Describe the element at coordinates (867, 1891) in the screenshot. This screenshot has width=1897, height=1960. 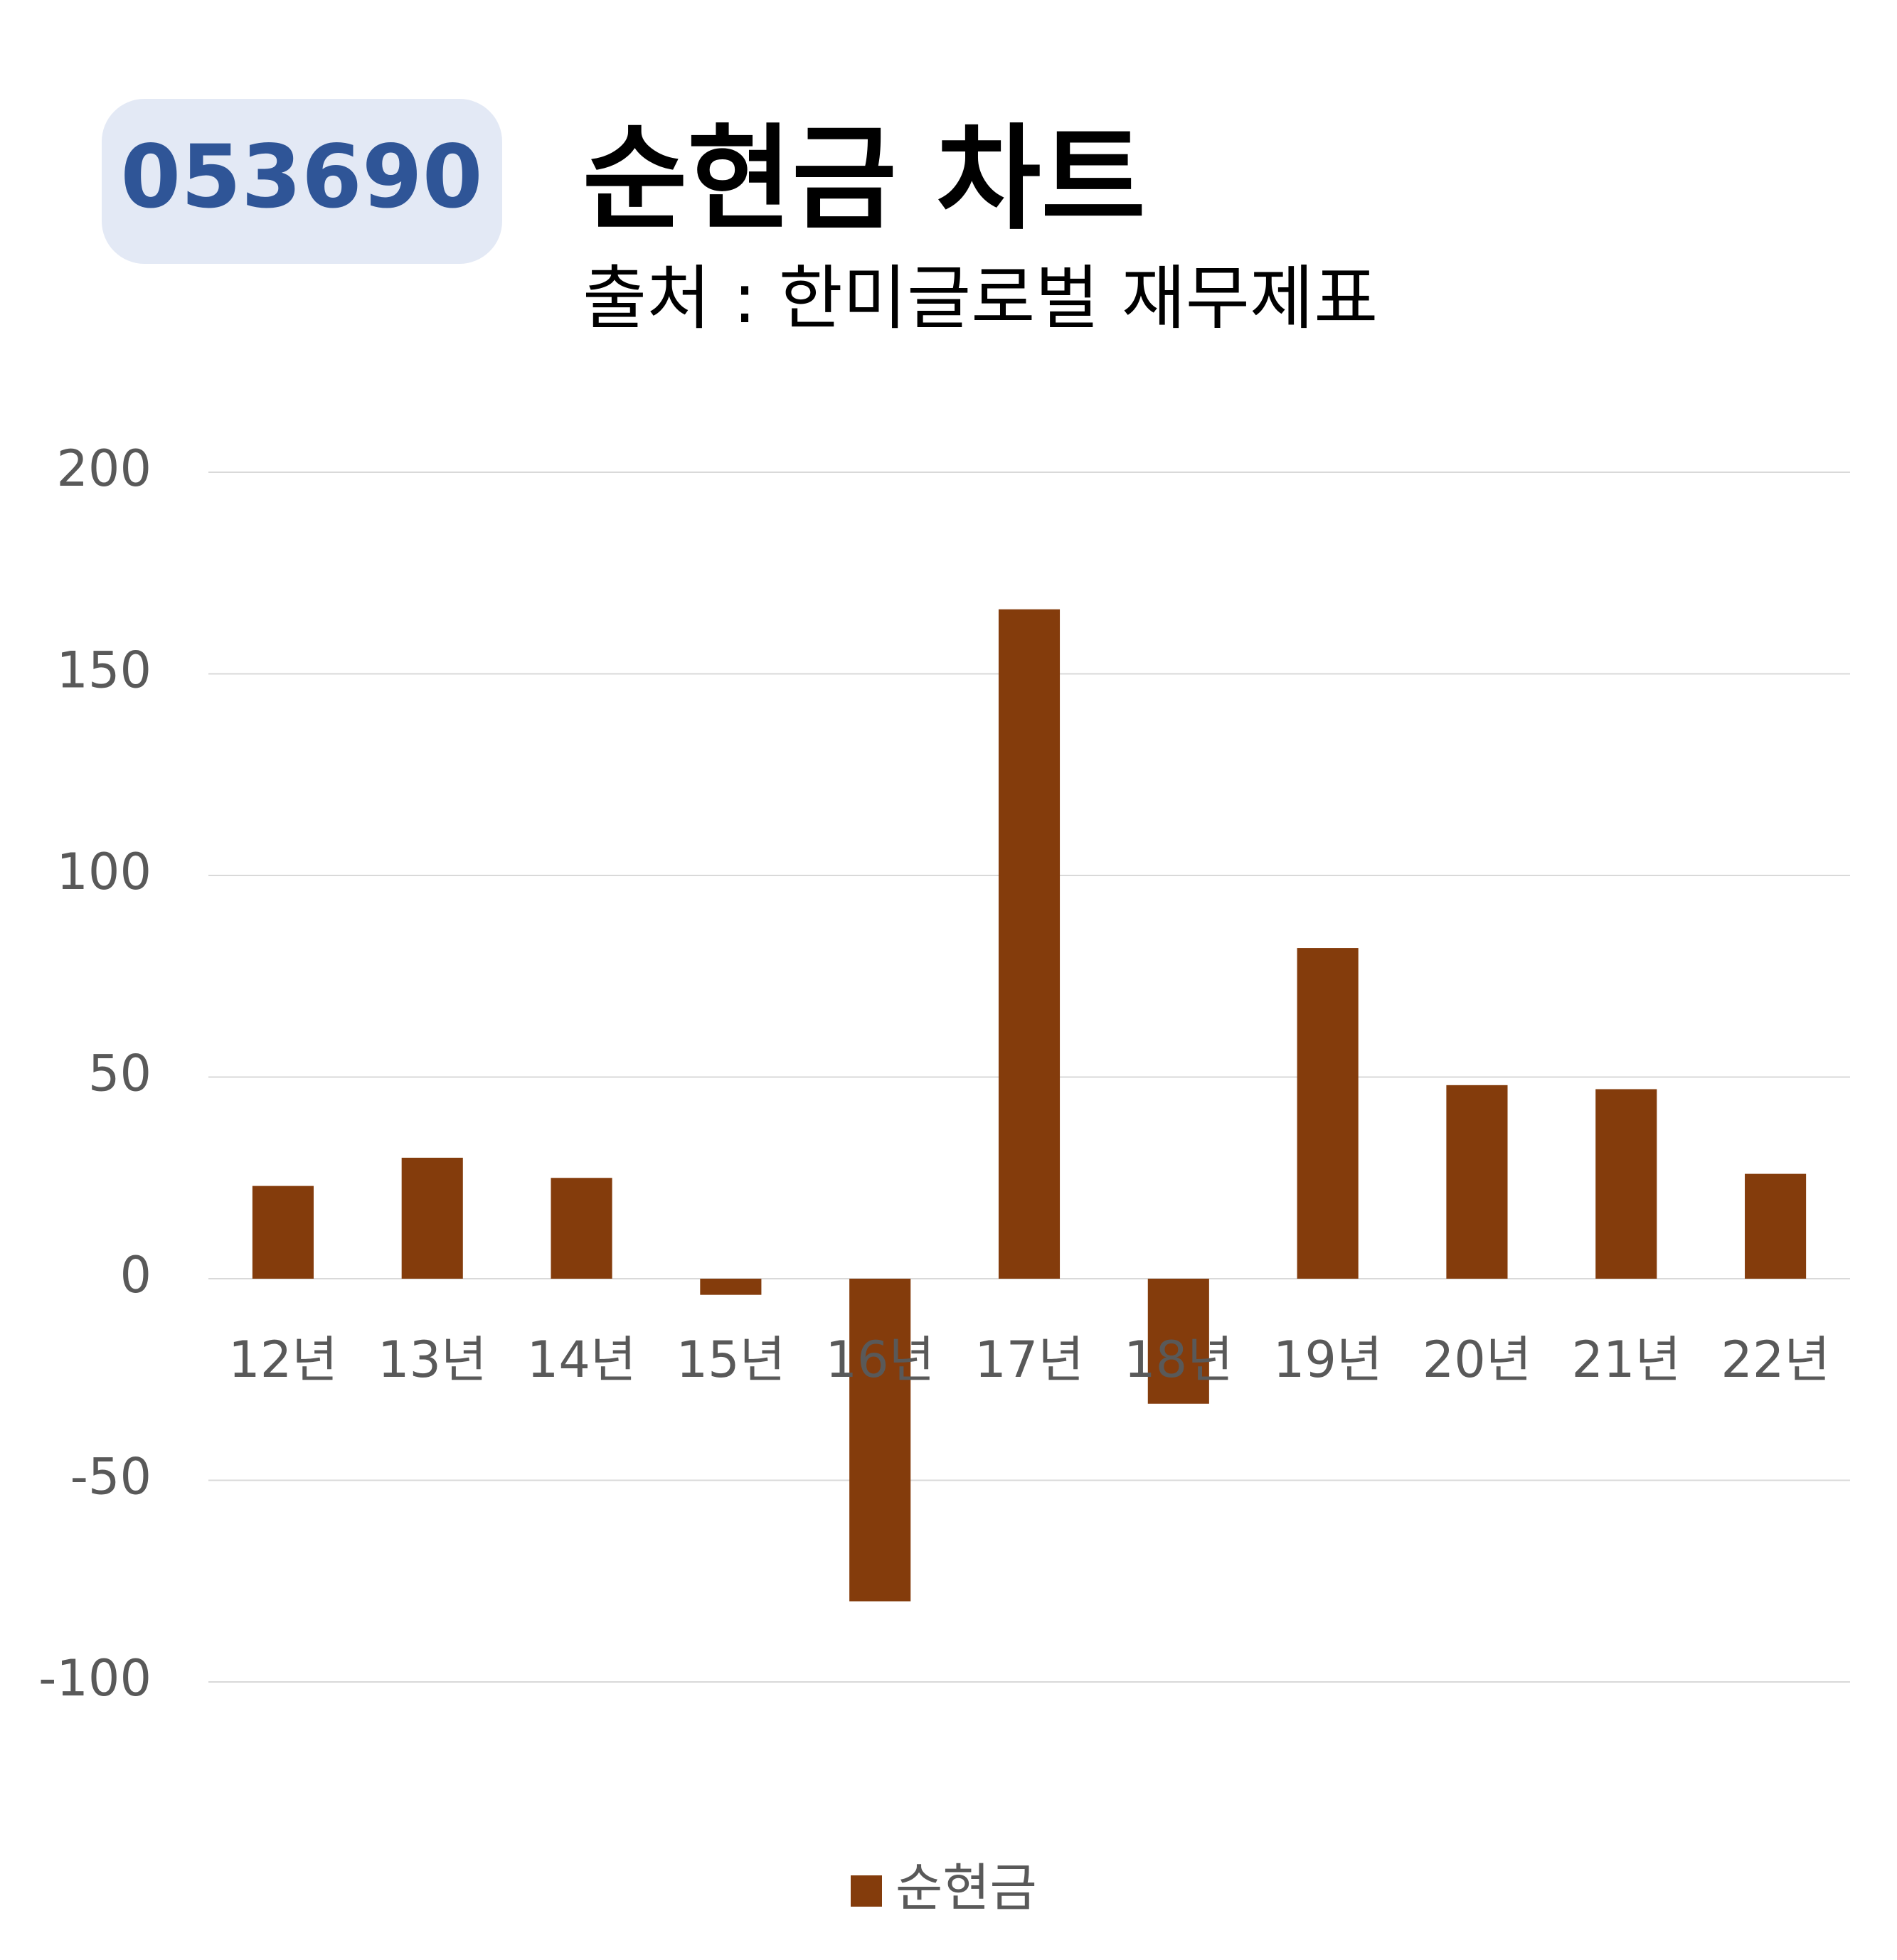
I see `legend-swatch` at that location.